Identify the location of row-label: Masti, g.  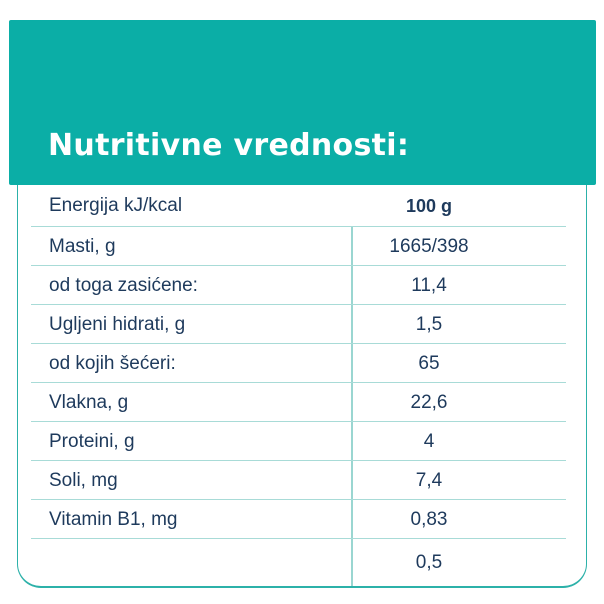
(82, 246).